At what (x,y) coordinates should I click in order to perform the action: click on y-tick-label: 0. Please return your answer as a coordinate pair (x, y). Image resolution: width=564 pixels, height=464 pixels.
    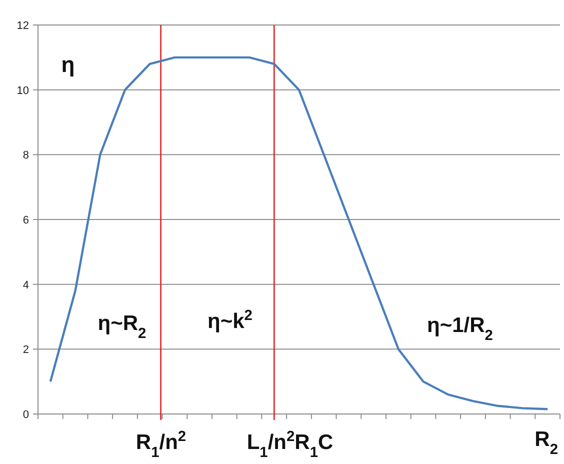
    Looking at the image, I should click on (25, 415).